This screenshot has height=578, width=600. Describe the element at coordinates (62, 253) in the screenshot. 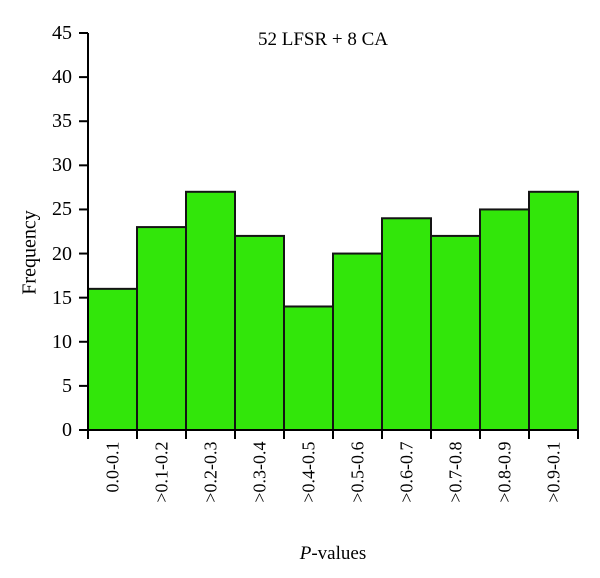

I see `y-tick-label: 20` at that location.